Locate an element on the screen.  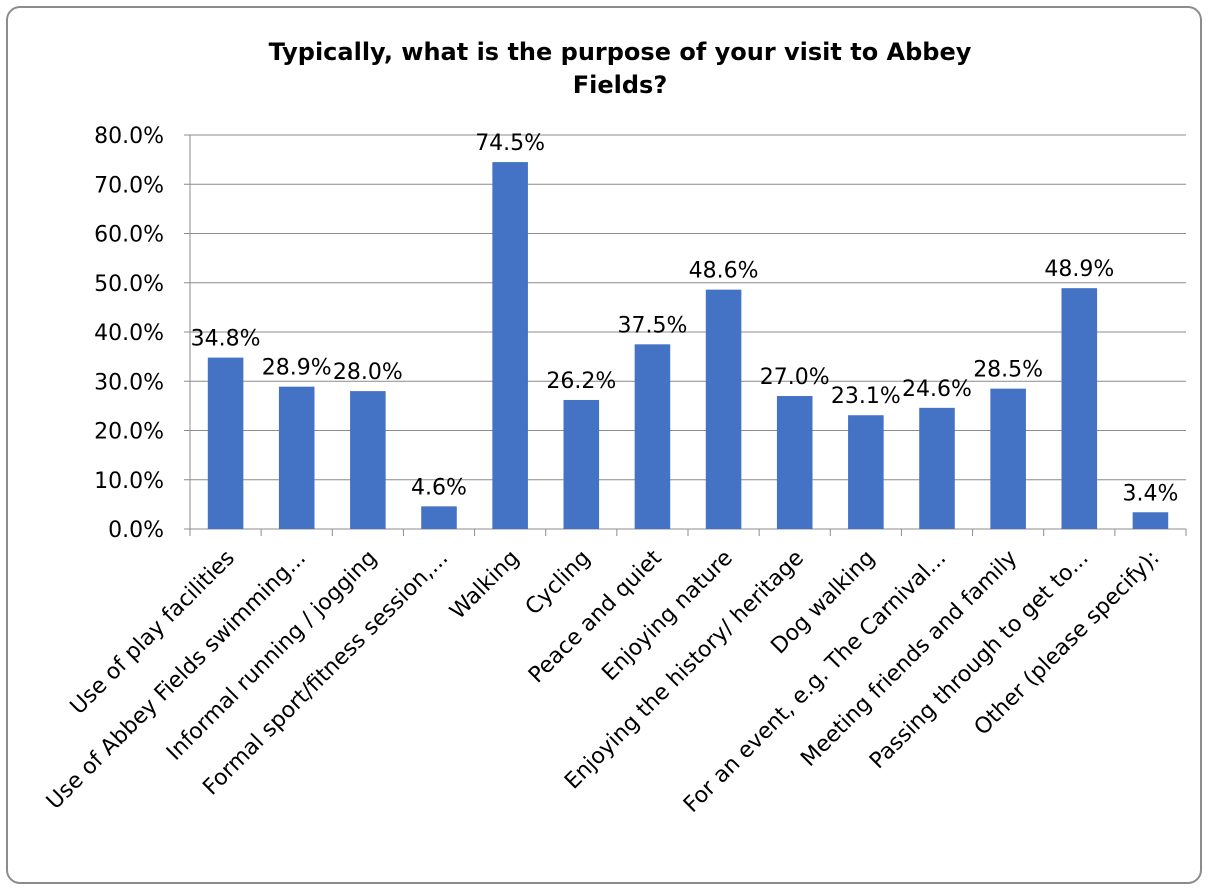
y-axis-tick-label: 40.0% is located at coordinates (129, 333).